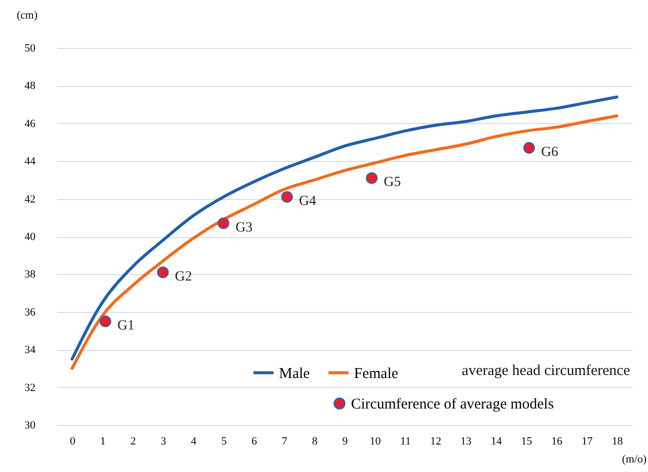  I want to click on y-tick-label: 30, so click(30, 426).